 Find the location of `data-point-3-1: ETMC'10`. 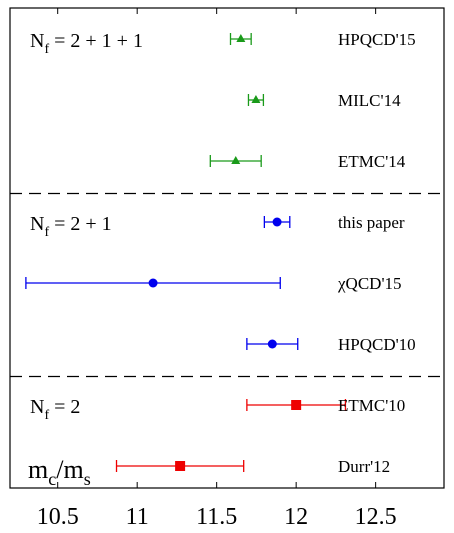

data-point-3-1: ETMC'10 is located at coordinates (325, 405).